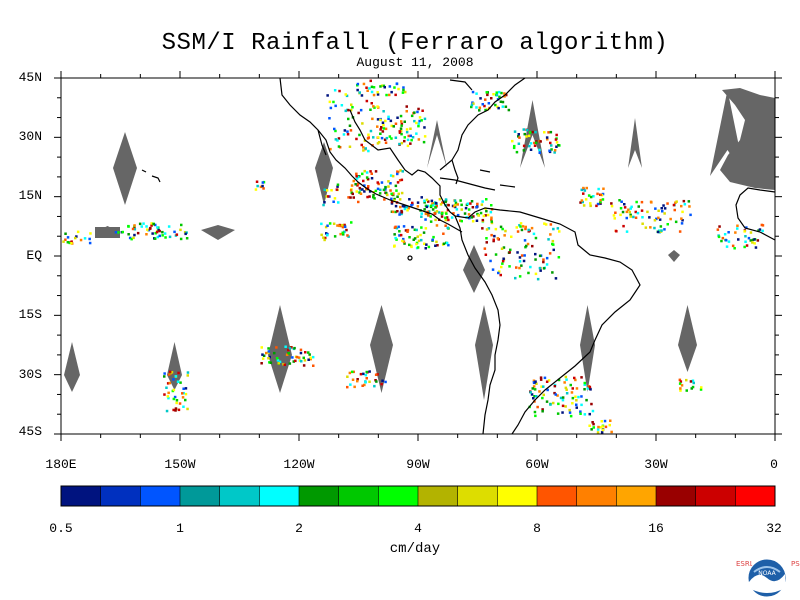 The image size is (800, 600). Describe the element at coordinates (180, 464) in the screenshot. I see `lon-label-150w: 150W` at that location.